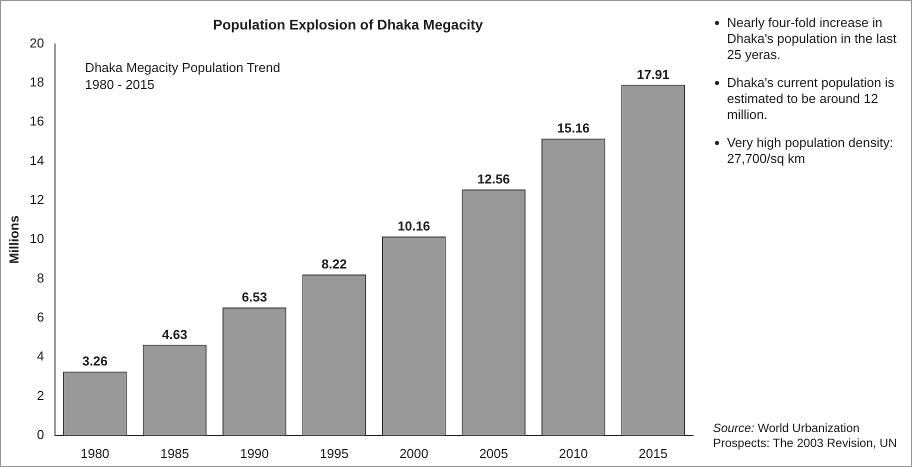  I want to click on text: Very high population density: 27,700/sq km, so click(810, 151).